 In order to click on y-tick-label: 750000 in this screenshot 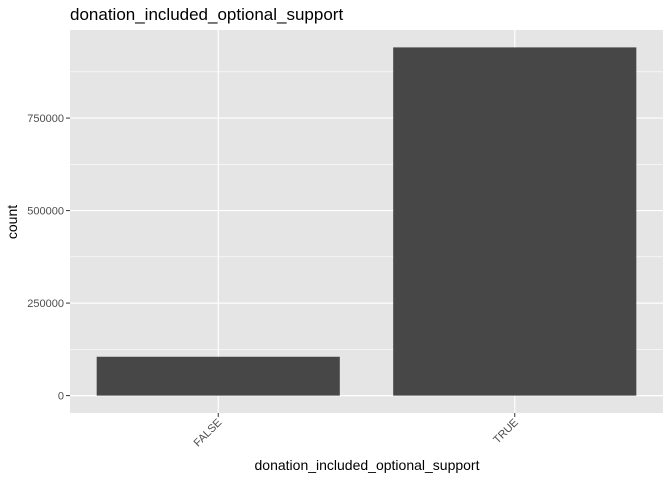, I will do `click(45, 119)`.